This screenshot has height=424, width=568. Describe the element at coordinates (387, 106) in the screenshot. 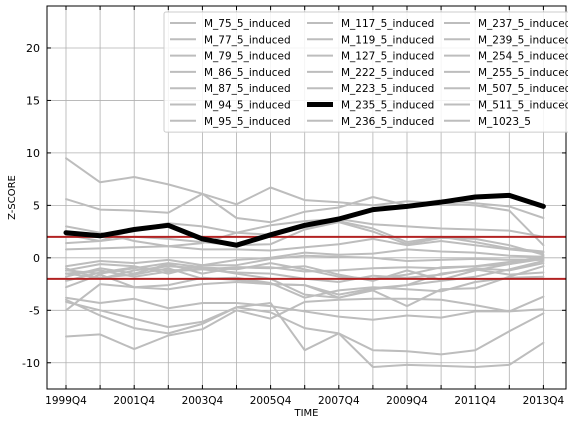

I see `legend-label-m-235-5-induced: M_235_5_induced` at that location.